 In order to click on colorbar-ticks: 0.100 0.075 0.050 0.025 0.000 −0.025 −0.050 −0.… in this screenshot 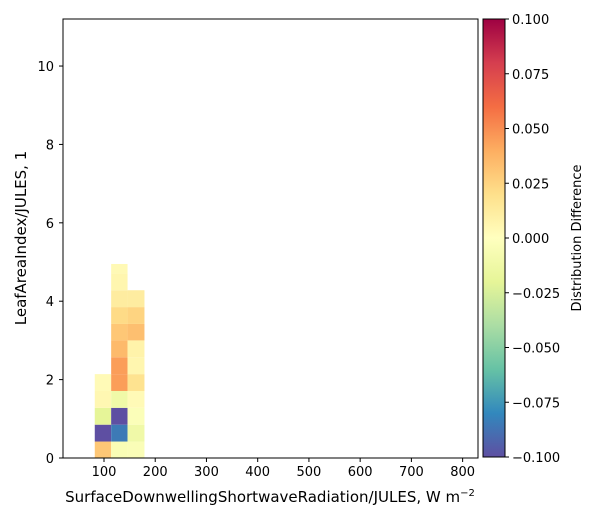, I will do `click(532, 239)`.